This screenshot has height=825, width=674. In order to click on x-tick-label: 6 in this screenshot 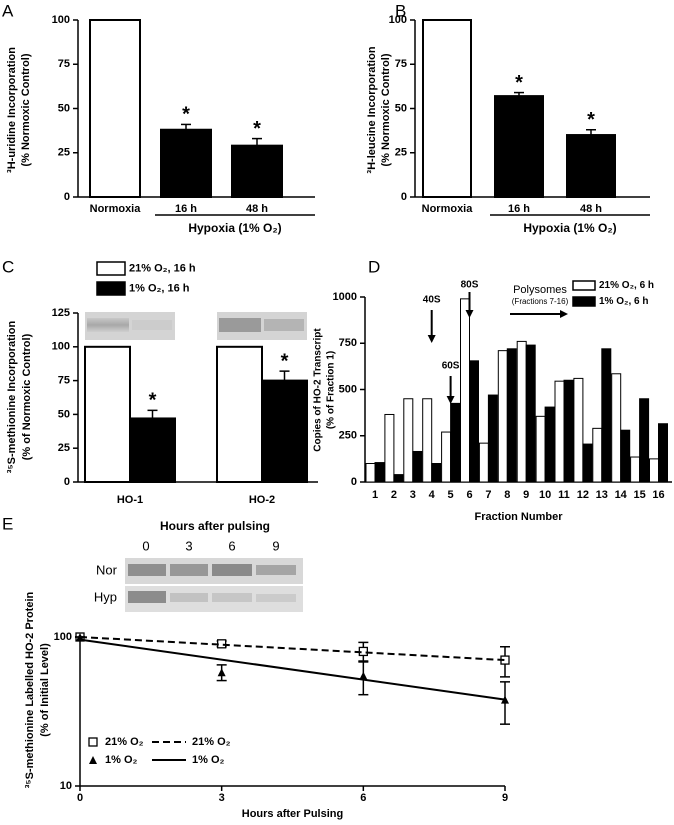, I will do `click(469, 495)`.